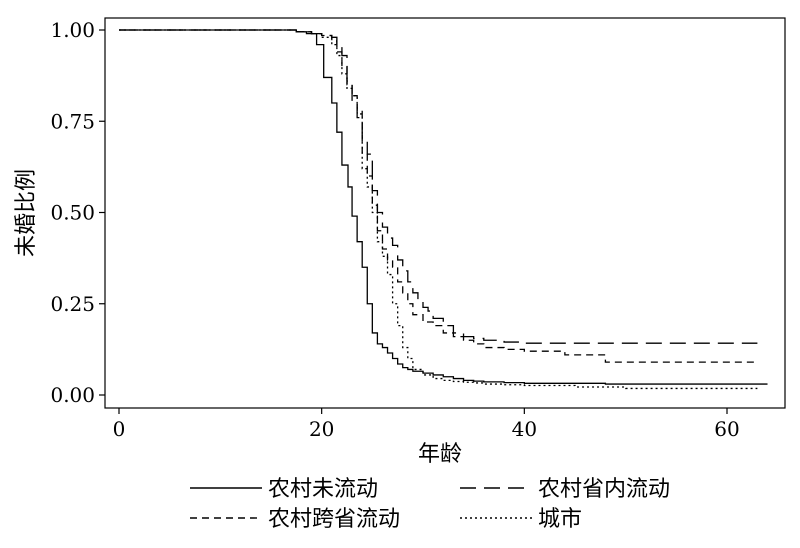 The width and height of the screenshot is (800, 548). What do you see at coordinates (72, 121) in the screenshot?
I see `y-tick-label: 0.75` at bounding box center [72, 121].